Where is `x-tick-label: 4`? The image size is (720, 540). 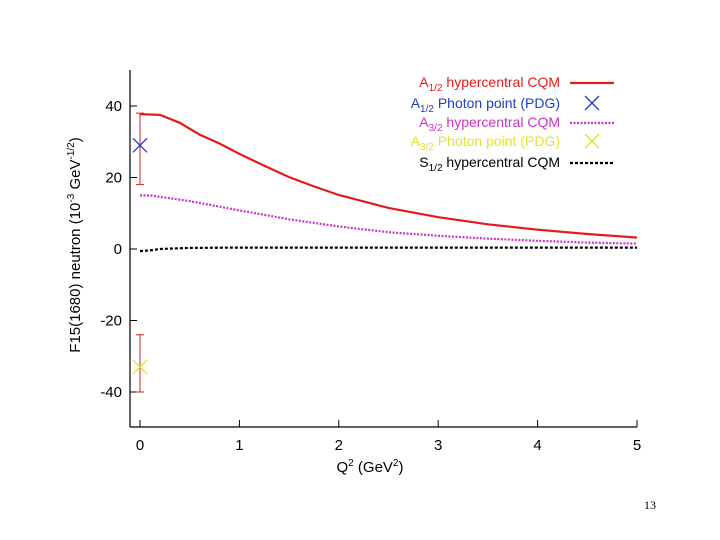 x-tick-label: 4 is located at coordinates (537, 445).